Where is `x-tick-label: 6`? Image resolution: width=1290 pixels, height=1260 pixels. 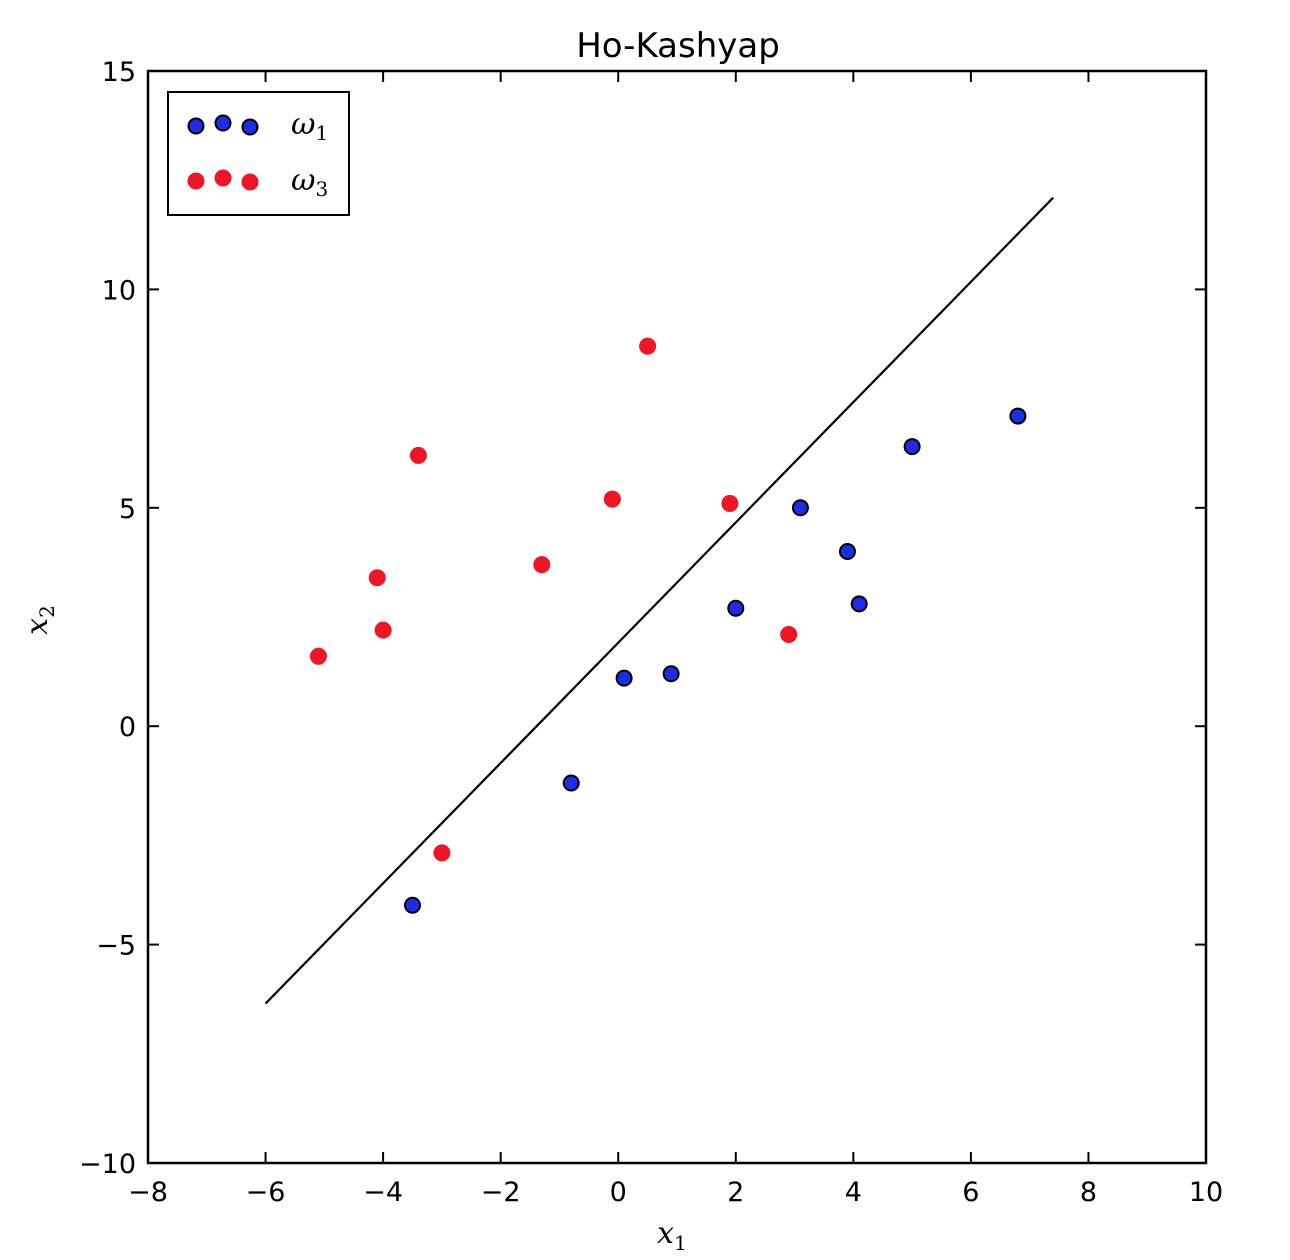
x-tick-label: 6 is located at coordinates (970, 1192).